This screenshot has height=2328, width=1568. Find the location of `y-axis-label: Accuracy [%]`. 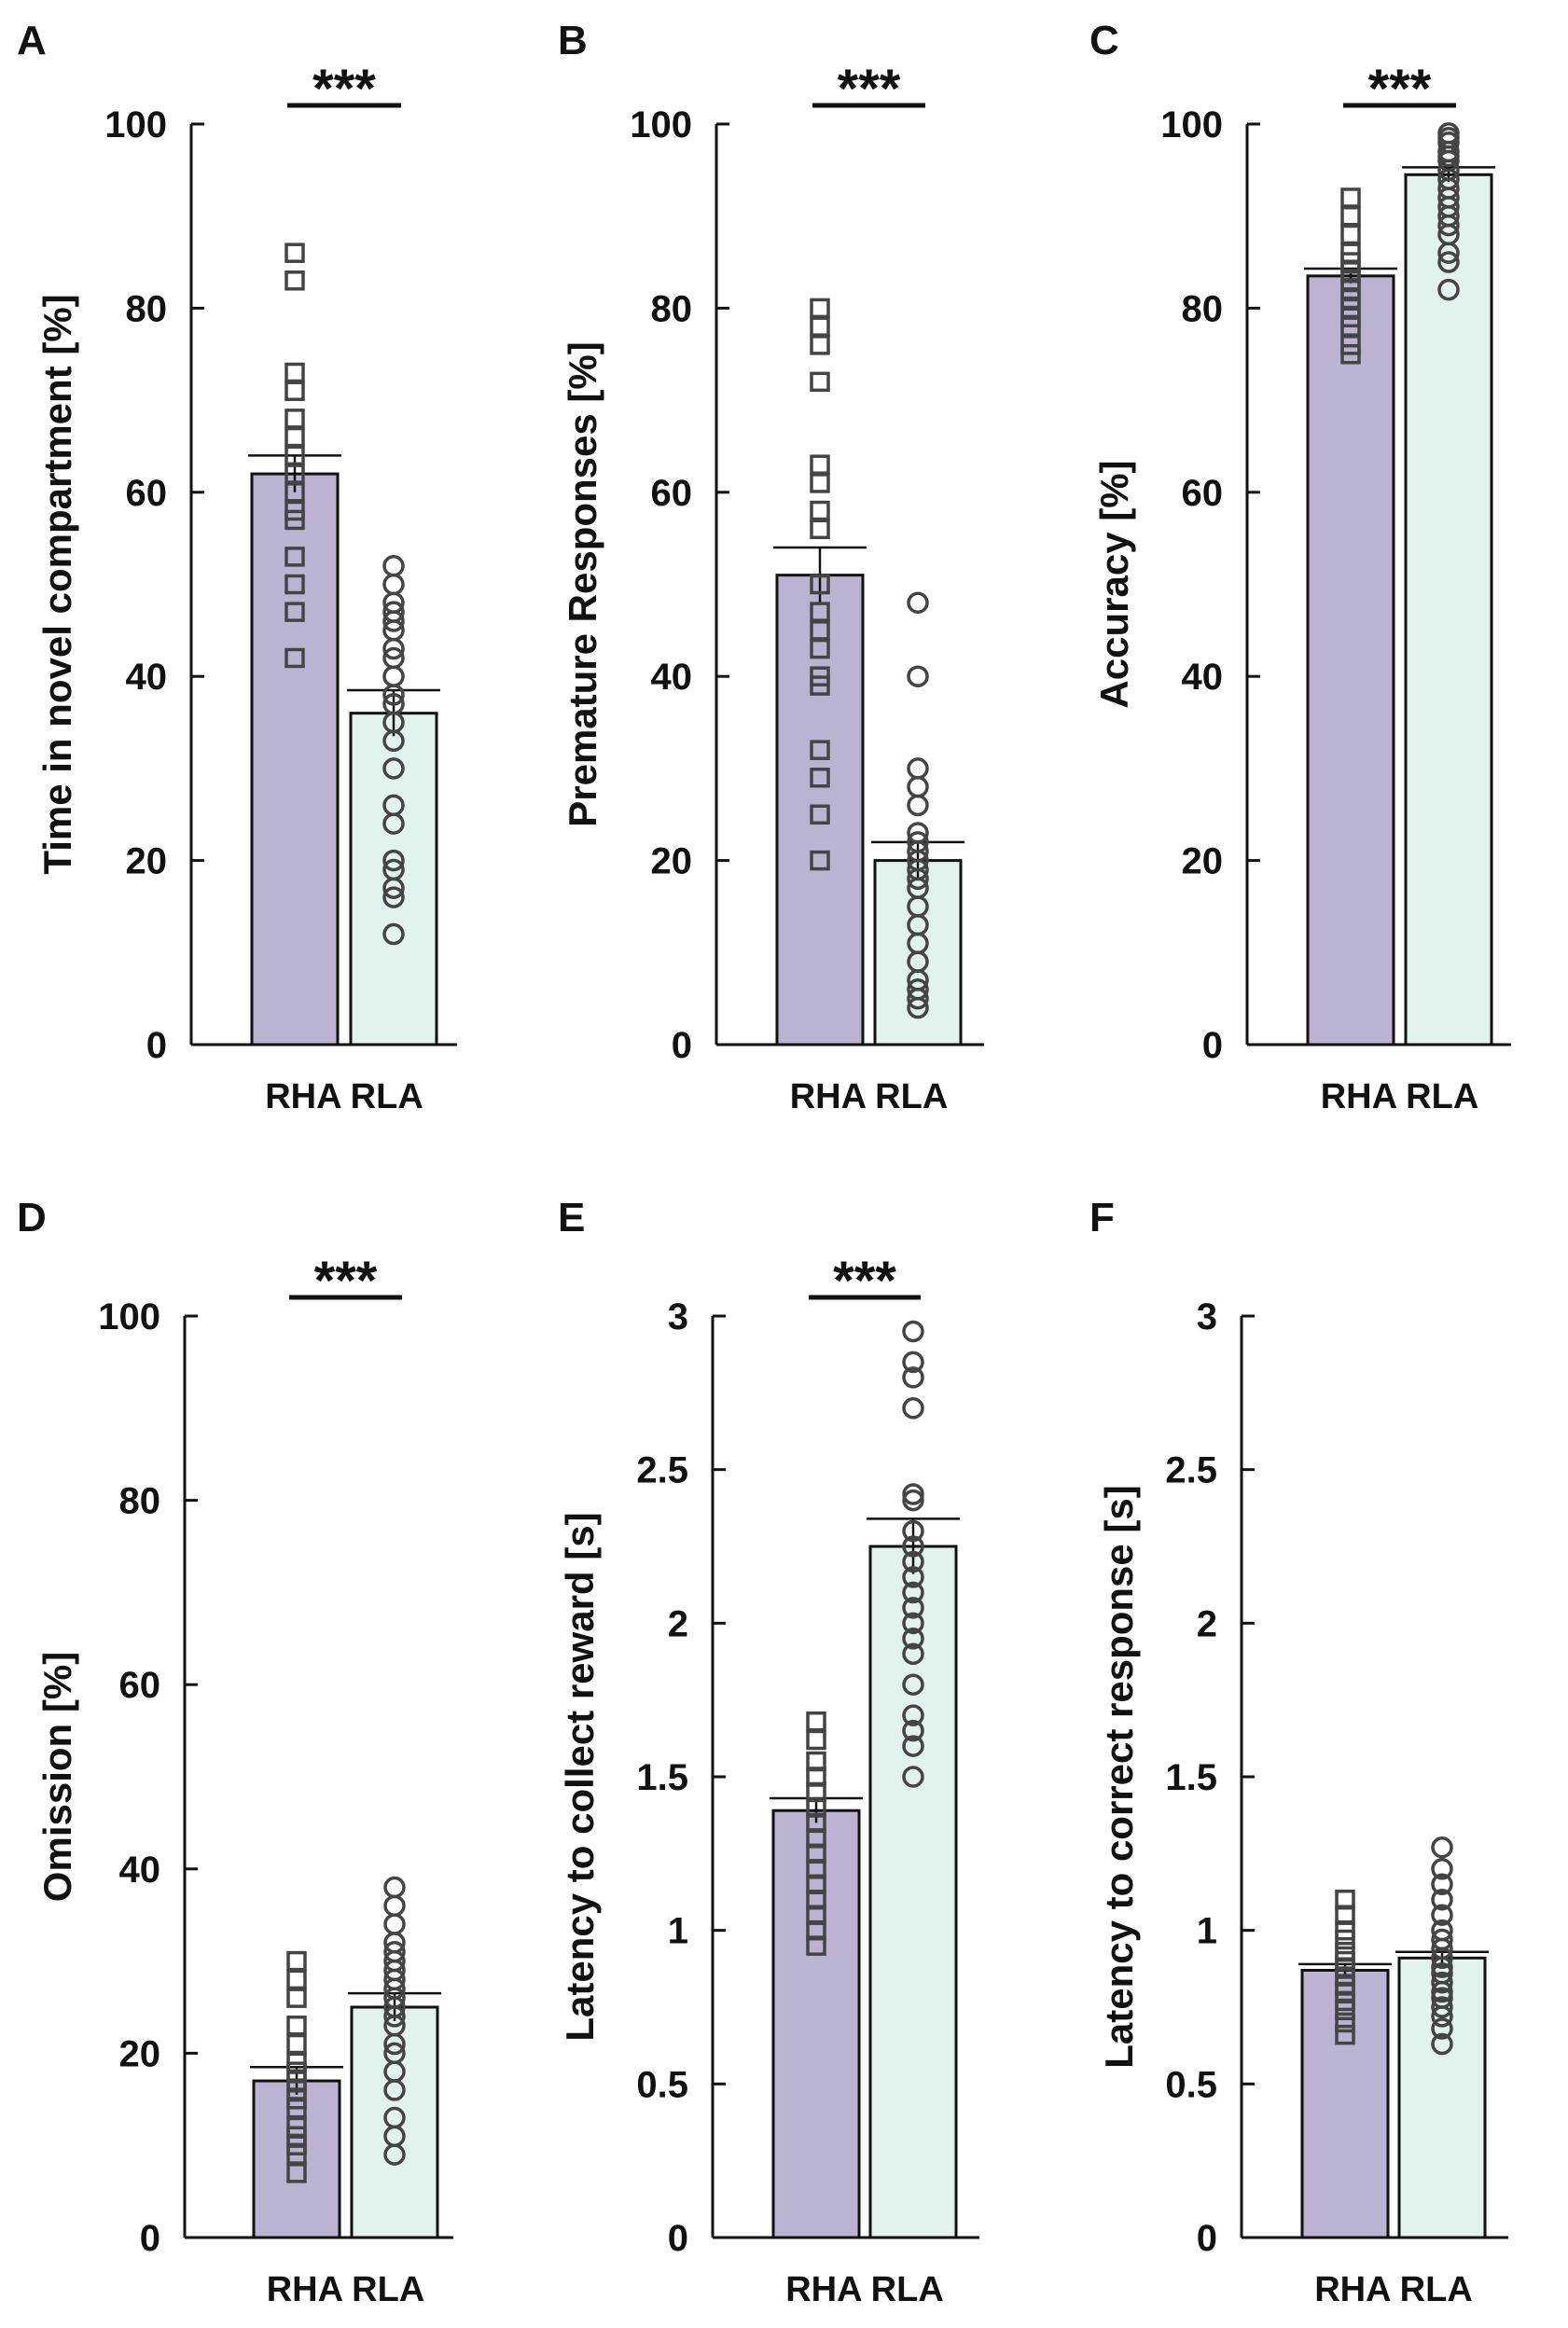

y-axis-label: Accuracy [%] is located at coordinates (1114, 584).